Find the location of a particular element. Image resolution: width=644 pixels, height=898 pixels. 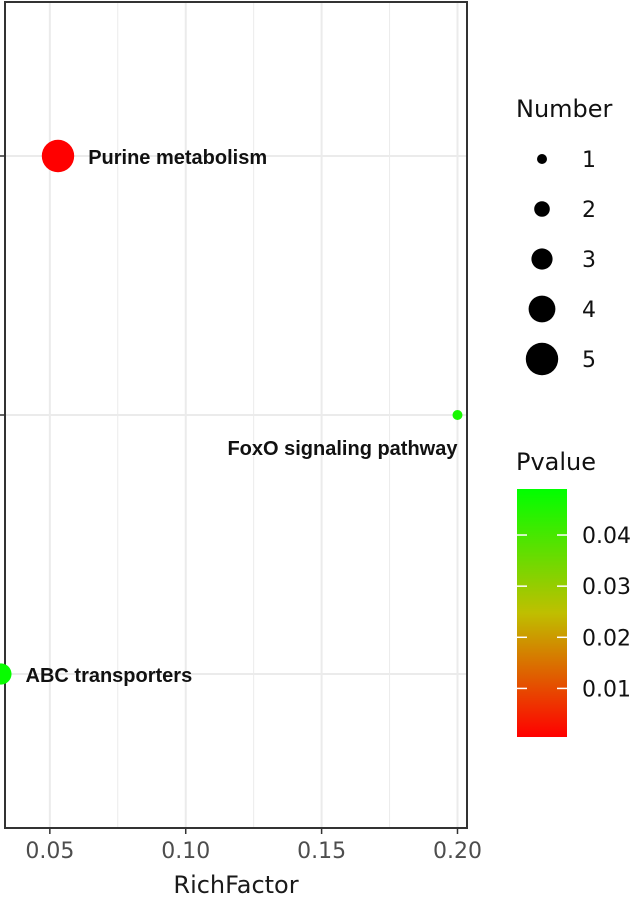

x-axis-ticks: 0.05 0.10 0.15 0.20 is located at coordinates (253, 846).